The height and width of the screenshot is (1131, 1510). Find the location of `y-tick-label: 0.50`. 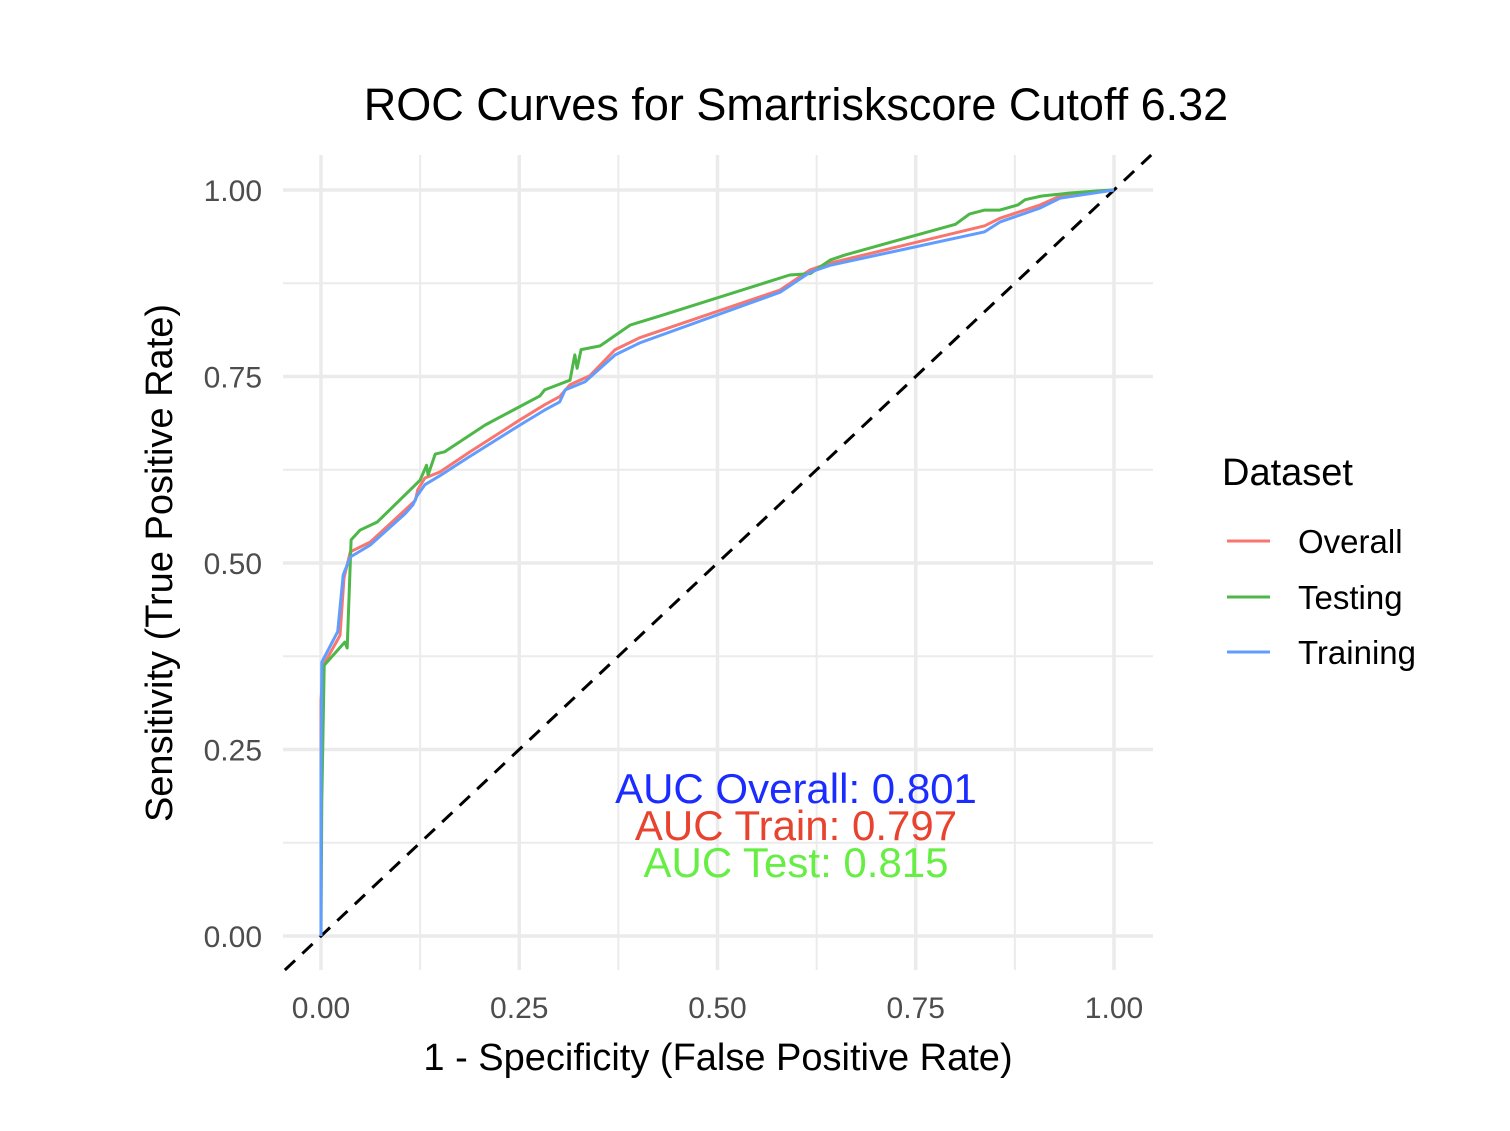

y-tick-label: 0.50 is located at coordinates (233, 564).